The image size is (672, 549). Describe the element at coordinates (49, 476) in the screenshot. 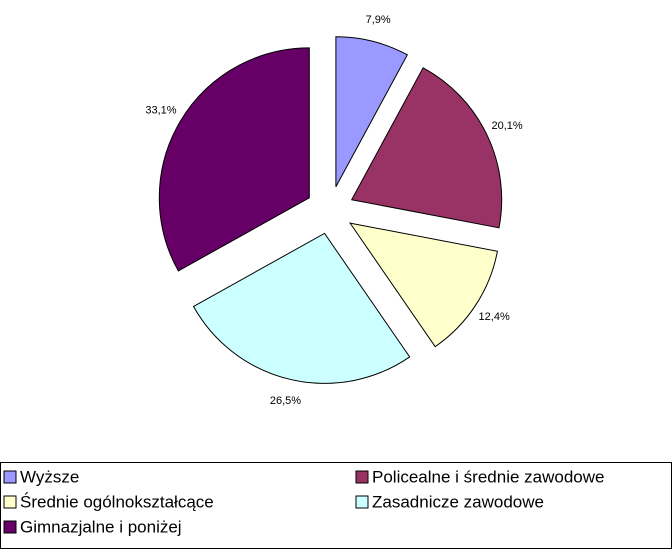

I see `legend-label: Wyższe` at that location.